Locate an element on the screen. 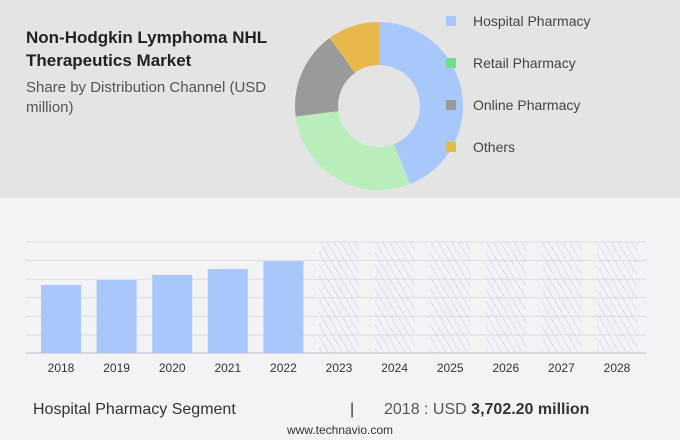 Image resolution: width=680 pixels, height=440 pixels. bar-2022 is located at coordinates (283, 307).